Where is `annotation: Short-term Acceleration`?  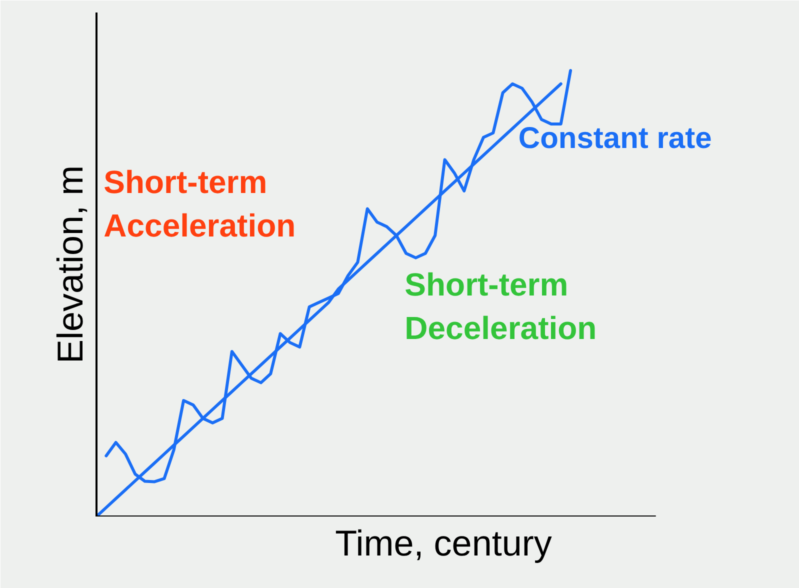
annotation: Short-term Acceleration is located at coordinates (200, 204).